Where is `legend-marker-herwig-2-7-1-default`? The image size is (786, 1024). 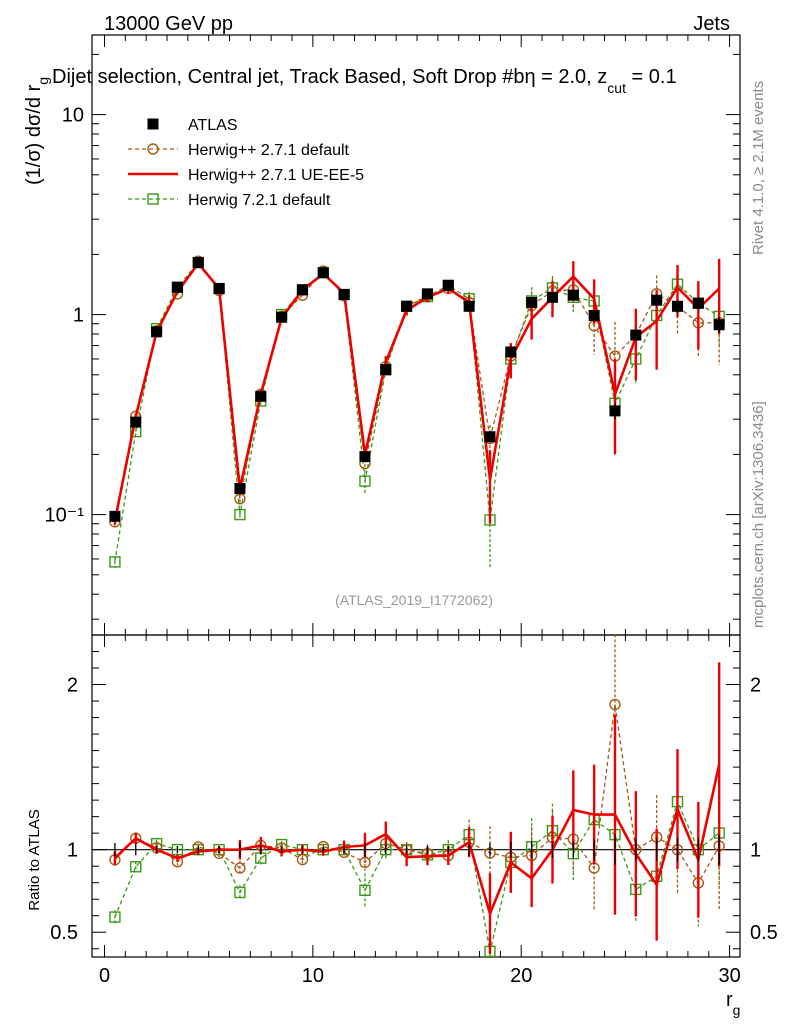
legend-marker-herwig-2-7-1-default is located at coordinates (153, 149).